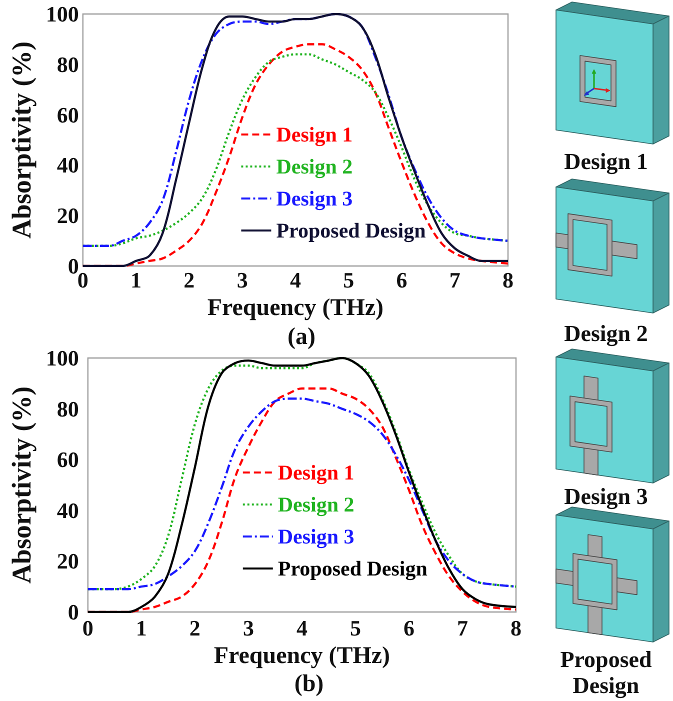 Image resolution: width=673 pixels, height=701 pixels. What do you see at coordinates (606, 673) in the screenshot?
I see `text: Proposed Design` at bounding box center [606, 673].